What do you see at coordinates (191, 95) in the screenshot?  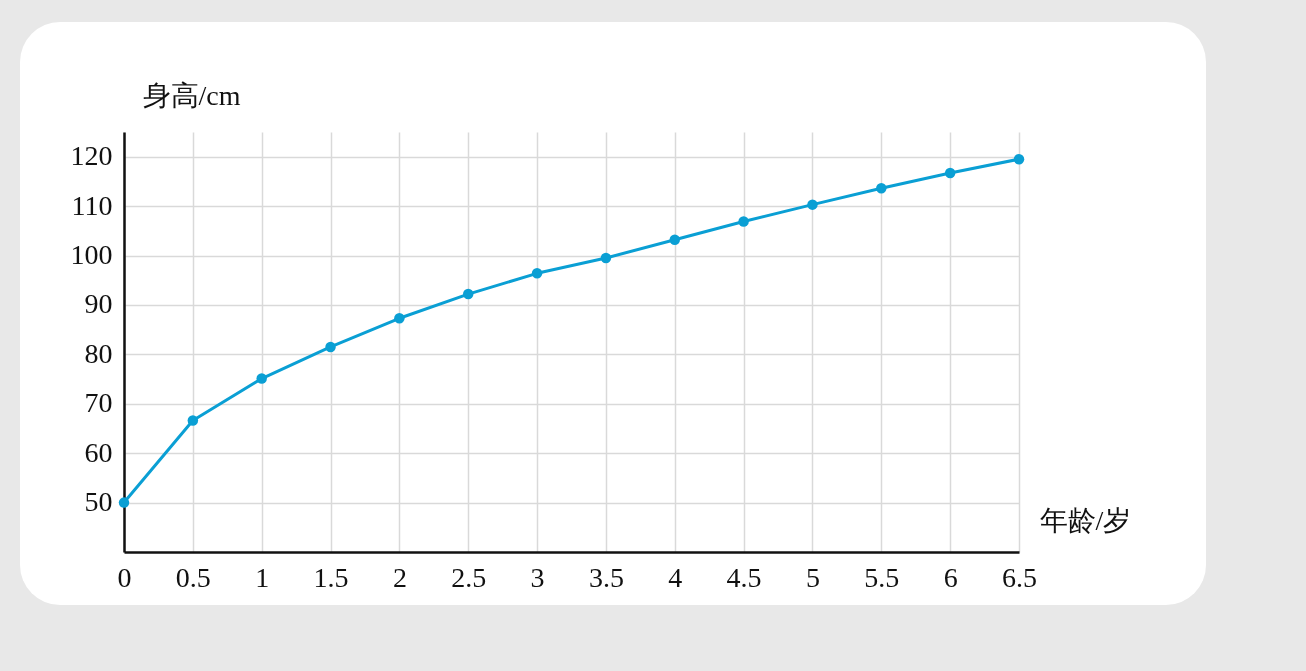 I see `y-axis-title: 身高/cm` at bounding box center [191, 95].